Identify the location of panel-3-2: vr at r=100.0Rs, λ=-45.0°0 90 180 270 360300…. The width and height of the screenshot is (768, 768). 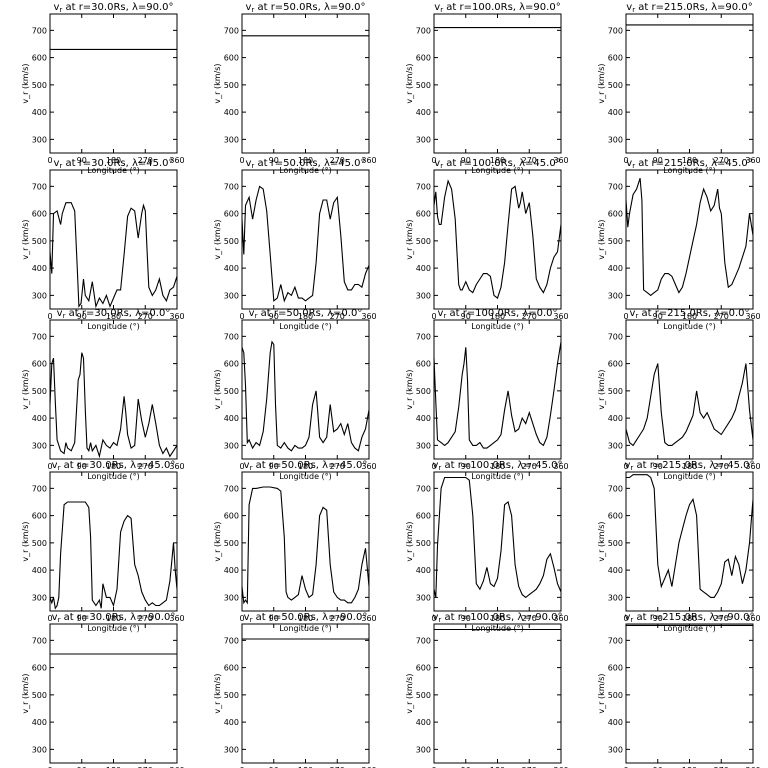
(487, 546).